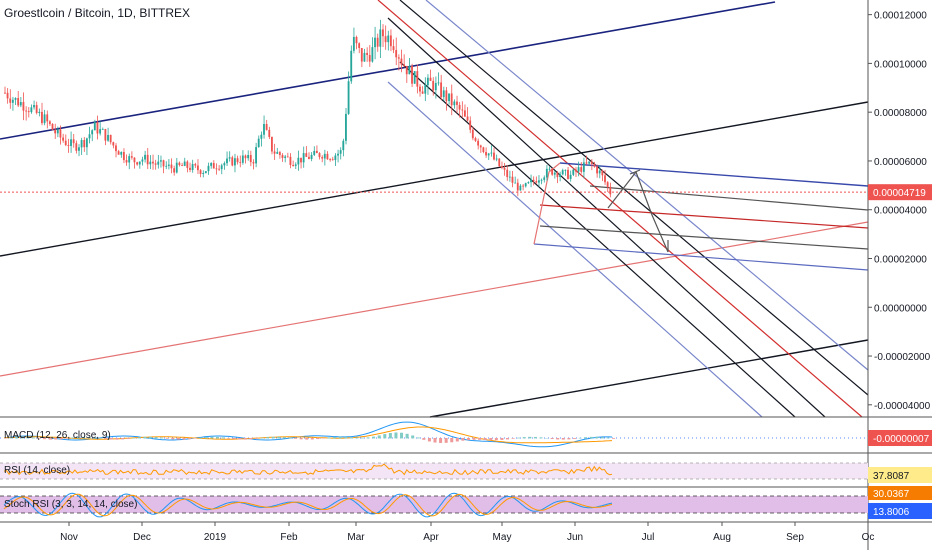 This screenshot has height=550, width=932. Describe the element at coordinates (901, 439) in the screenshot. I see `macd-value: -0.00000007` at that location.